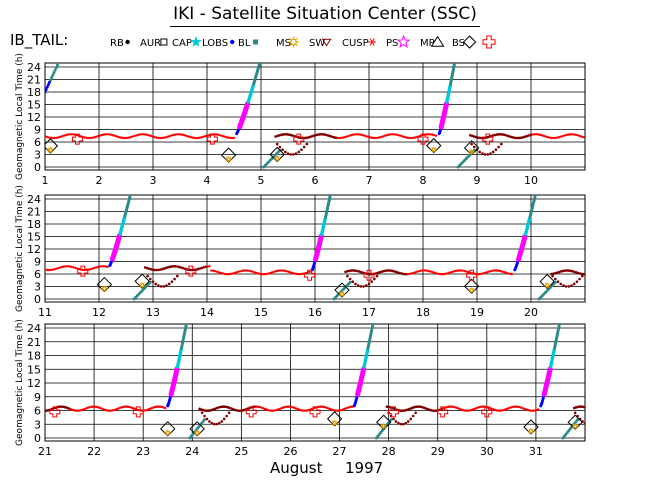  I want to click on legend-square, so click(164, 42).